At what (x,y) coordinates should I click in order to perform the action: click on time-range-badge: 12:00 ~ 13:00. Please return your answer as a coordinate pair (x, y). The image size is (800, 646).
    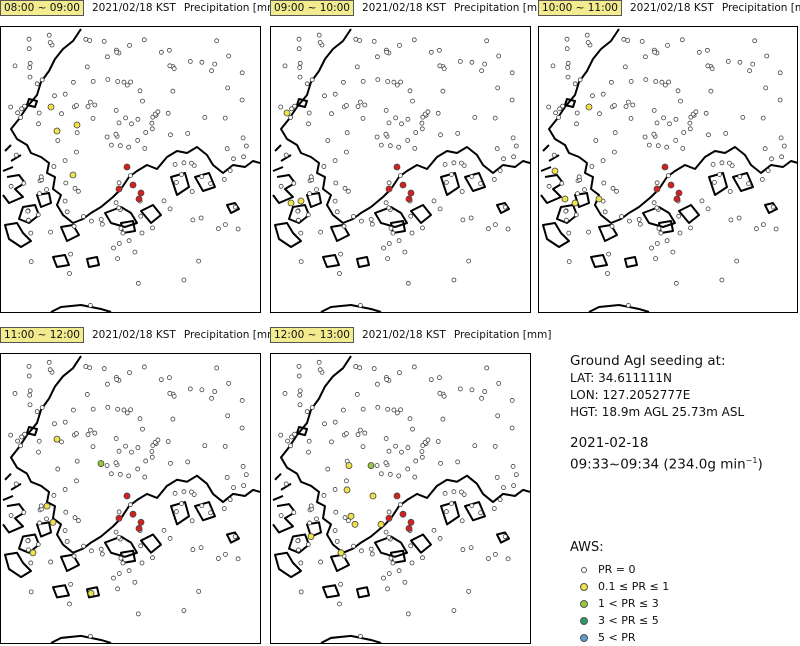
    Looking at the image, I should click on (312, 335).